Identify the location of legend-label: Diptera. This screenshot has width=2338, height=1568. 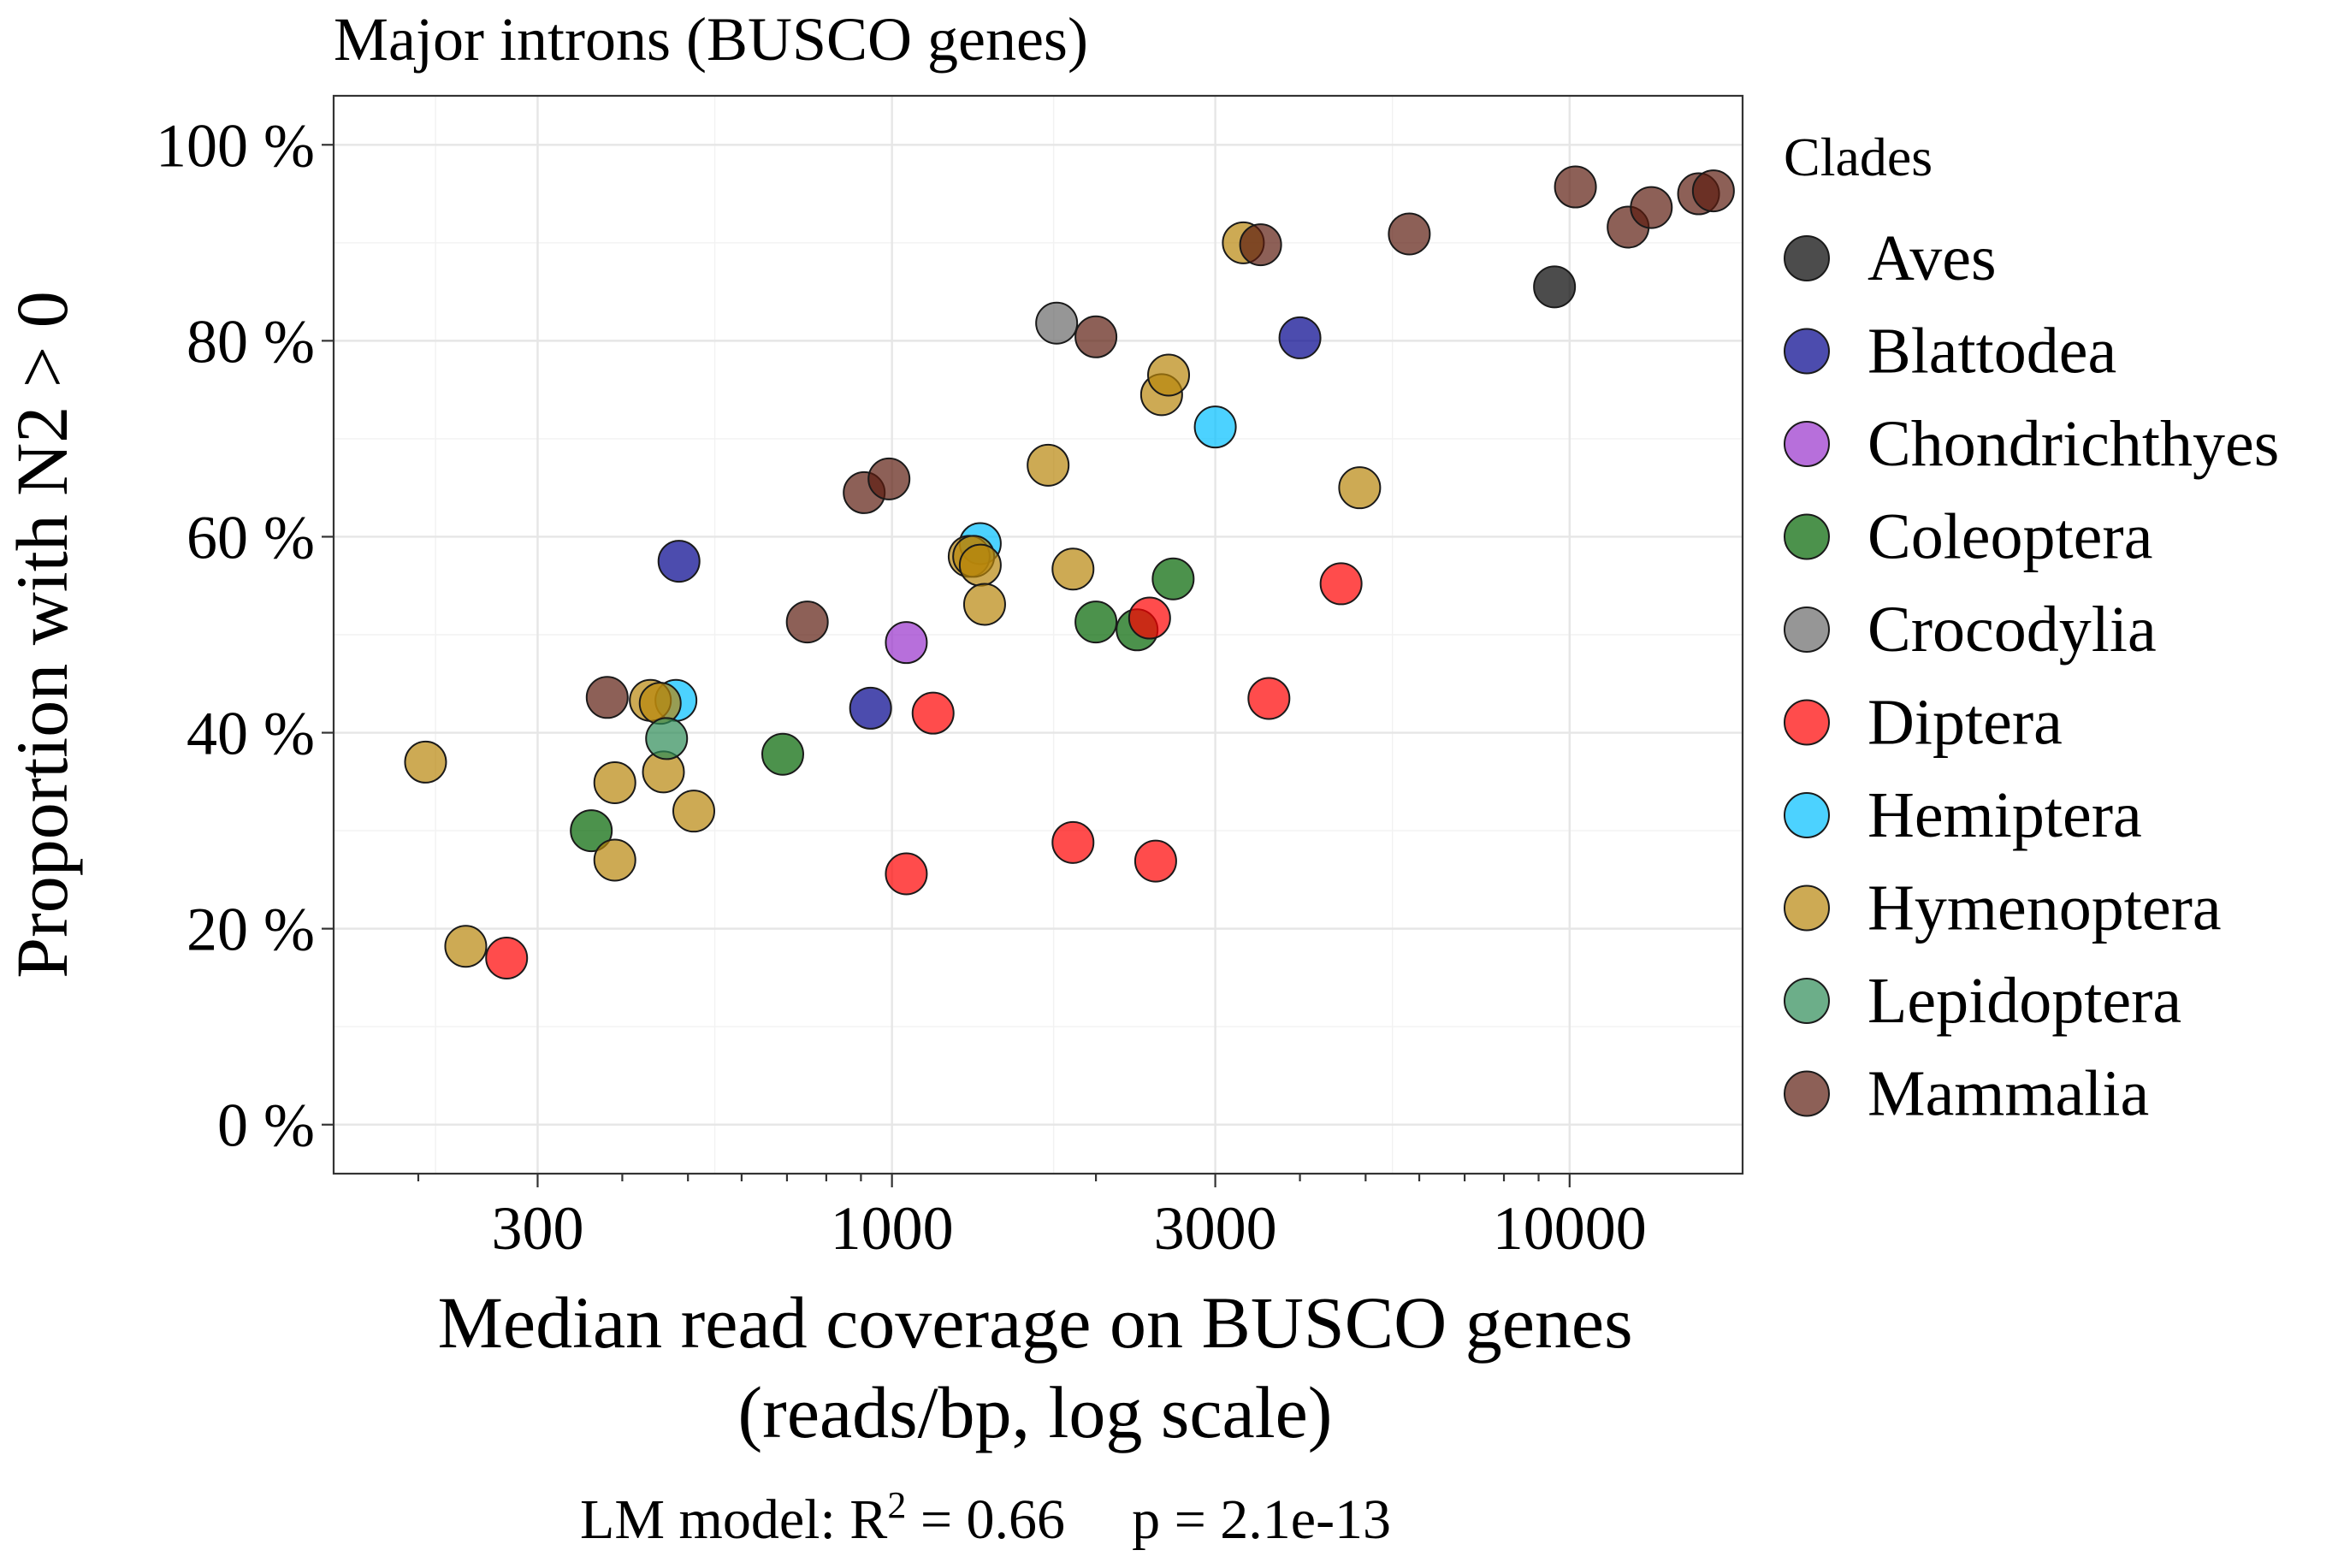
(1965, 723).